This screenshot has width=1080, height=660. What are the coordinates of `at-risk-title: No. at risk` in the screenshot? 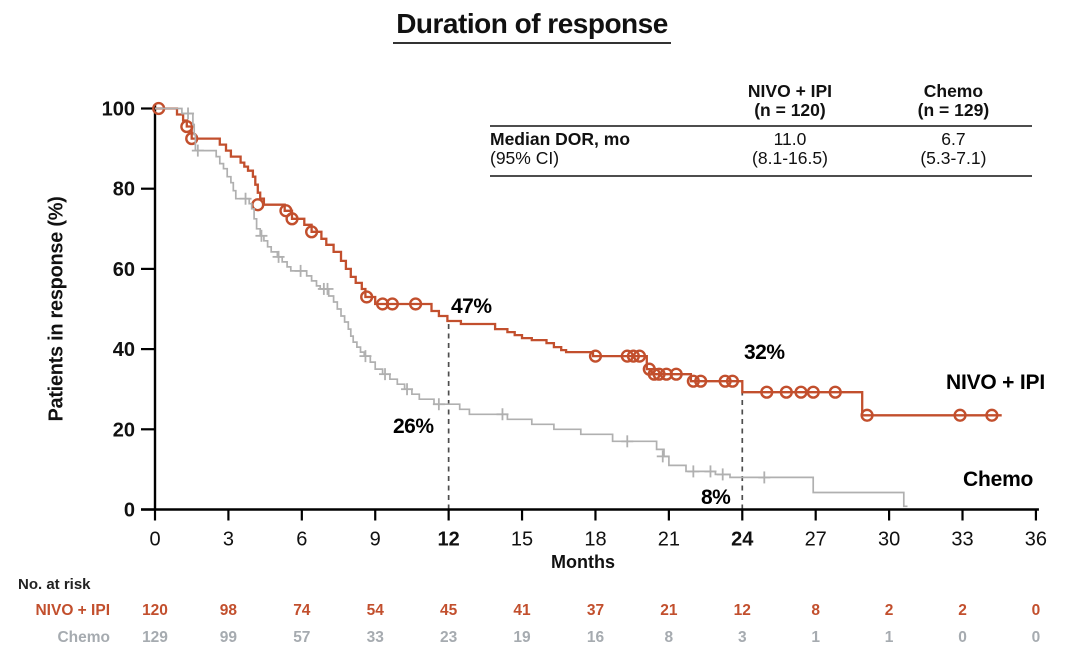 It's located at (54, 584).